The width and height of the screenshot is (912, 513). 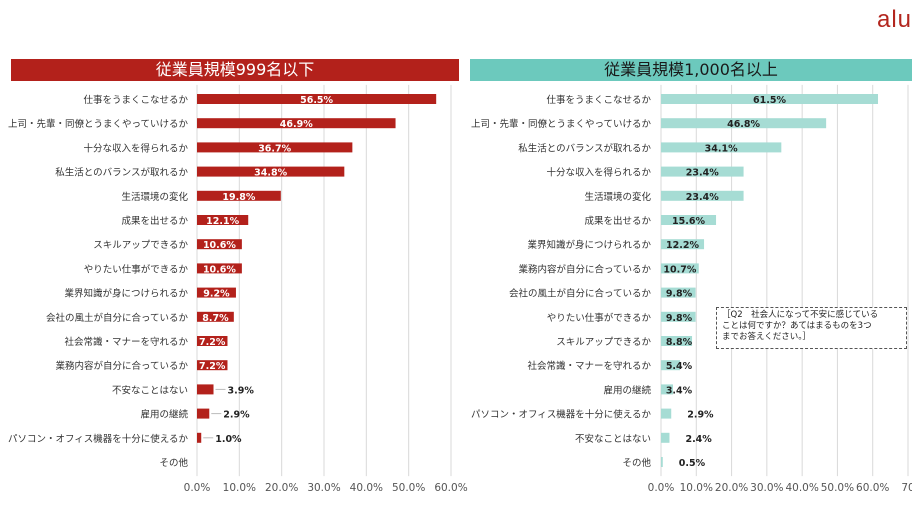 What do you see at coordinates (135, 148) in the screenshot?
I see `category-label: 十分な収入を得られるか` at bounding box center [135, 148].